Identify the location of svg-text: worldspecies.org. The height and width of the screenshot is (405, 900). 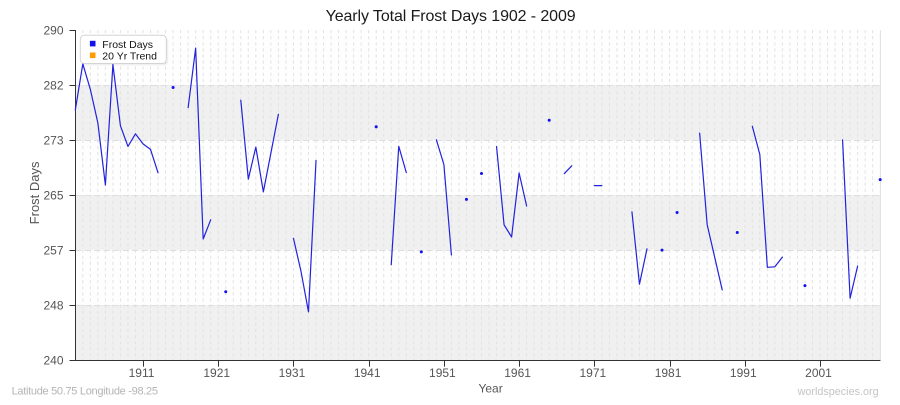
(838, 392).